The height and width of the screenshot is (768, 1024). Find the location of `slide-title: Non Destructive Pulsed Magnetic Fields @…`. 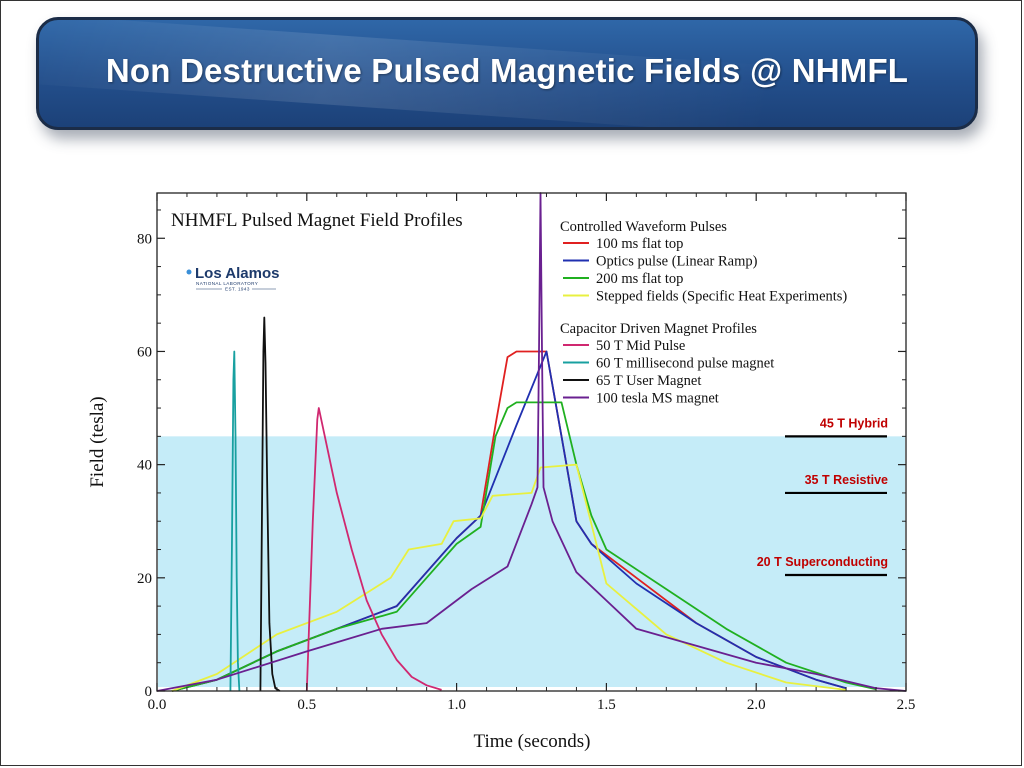

slide-title: Non Destructive Pulsed Magnetic Fields @… is located at coordinates (507, 70).